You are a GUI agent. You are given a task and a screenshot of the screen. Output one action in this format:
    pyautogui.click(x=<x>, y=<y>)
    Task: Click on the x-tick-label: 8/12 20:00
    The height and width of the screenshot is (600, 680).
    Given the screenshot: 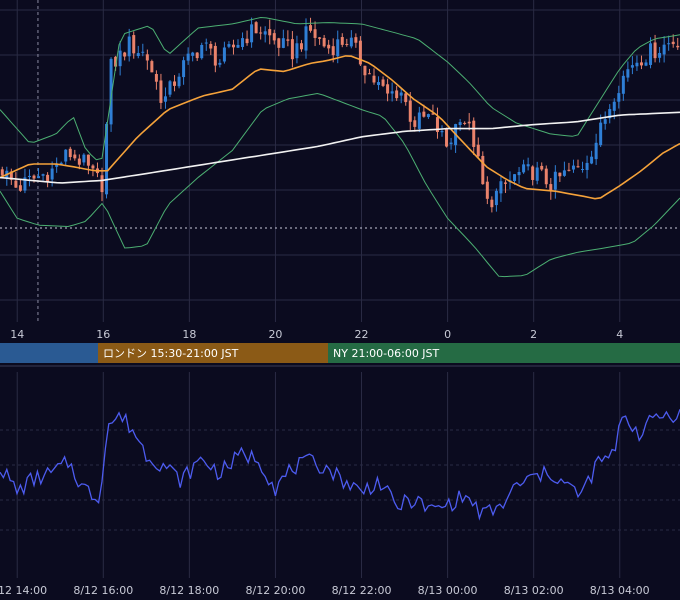 What is the action you would take?
    pyautogui.click(x=275, y=590)
    